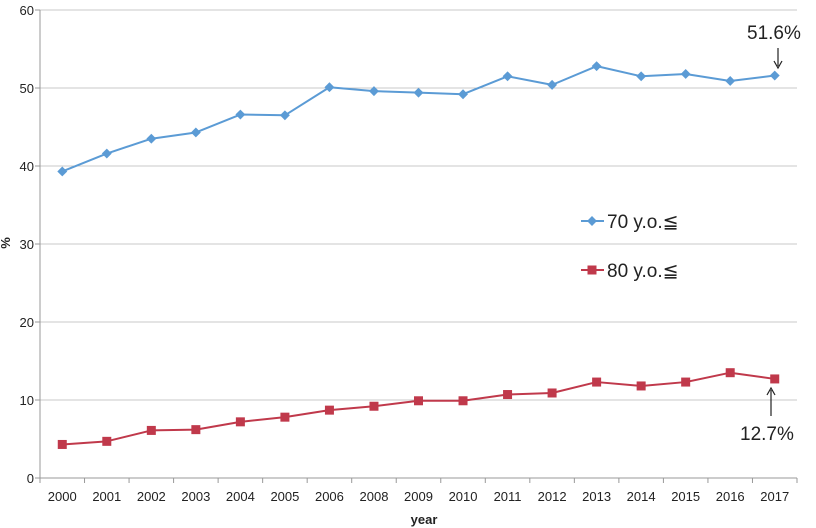 The width and height of the screenshot is (816, 528). I want to click on y-axis-title: %, so click(6, 243).